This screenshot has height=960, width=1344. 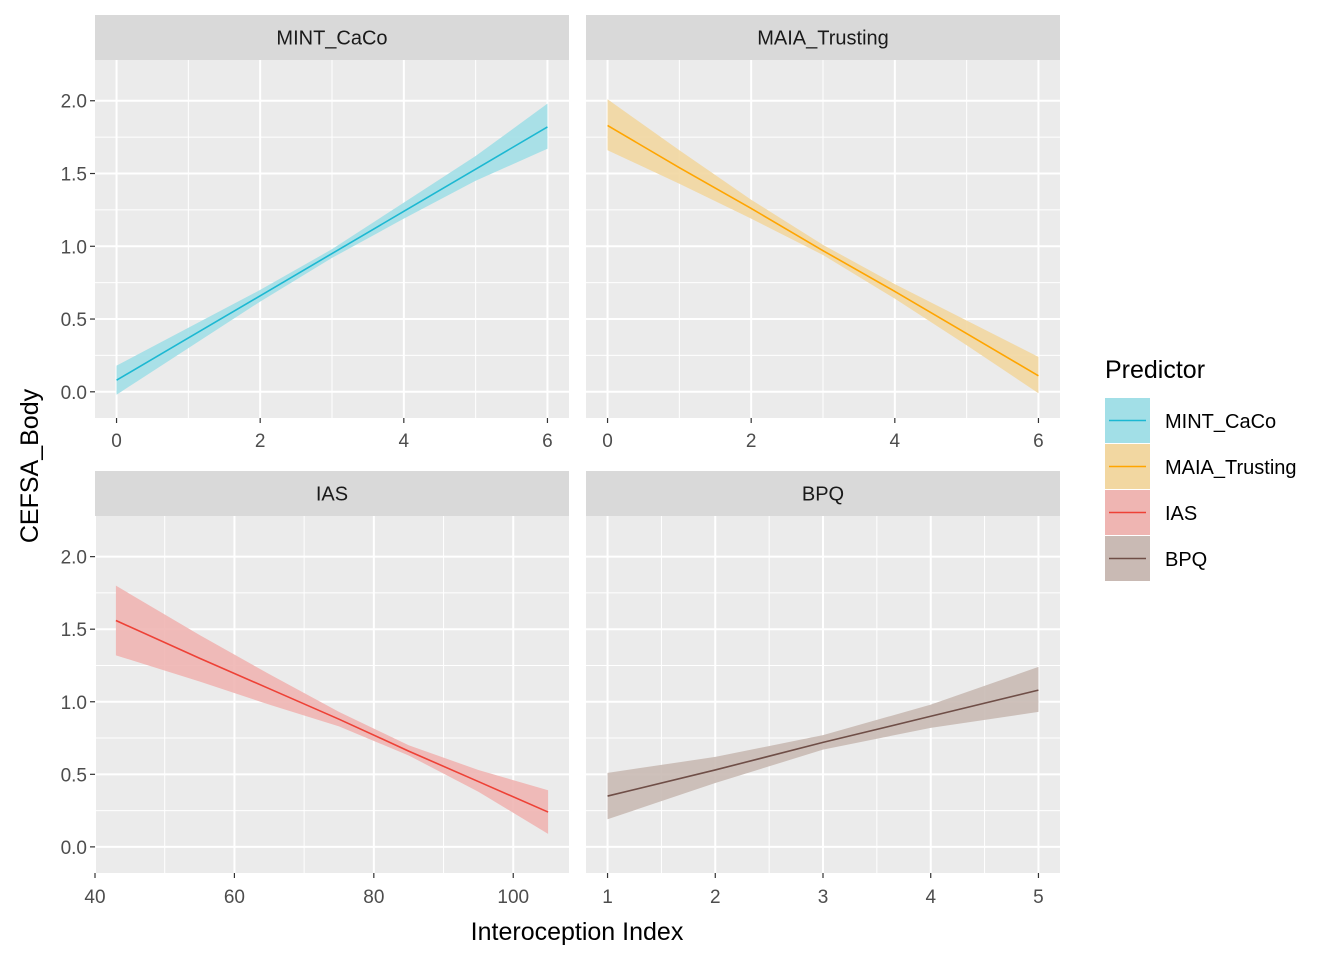 What do you see at coordinates (823, 897) in the screenshot?
I see `x-tick-label: 3` at bounding box center [823, 897].